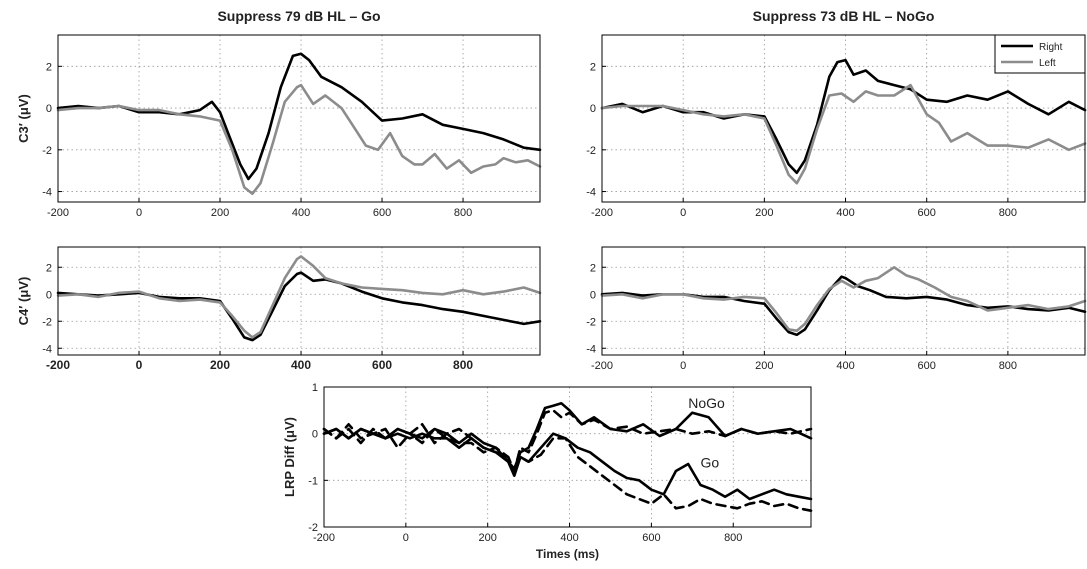 Image resolution: width=1087 pixels, height=569 pixels. Describe the element at coordinates (289, 457) in the screenshot. I see `y-axis-label: LRP Diff (μV)` at that location.